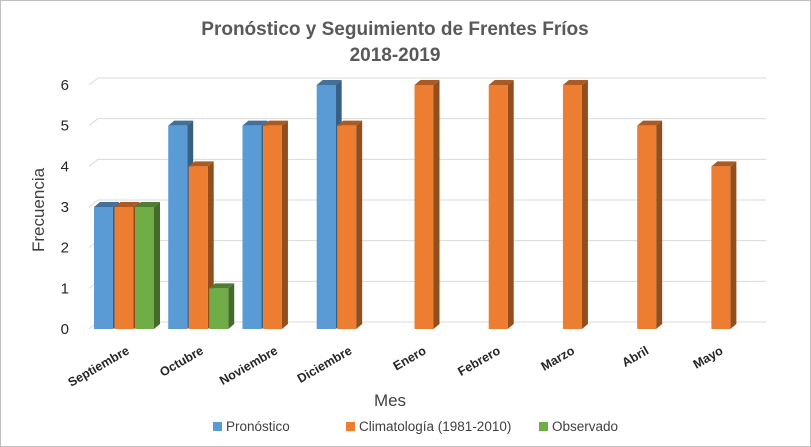 The height and width of the screenshot is (447, 811). Describe the element at coordinates (558, 358) in the screenshot. I see `x-tick-label: Marzo` at that location.